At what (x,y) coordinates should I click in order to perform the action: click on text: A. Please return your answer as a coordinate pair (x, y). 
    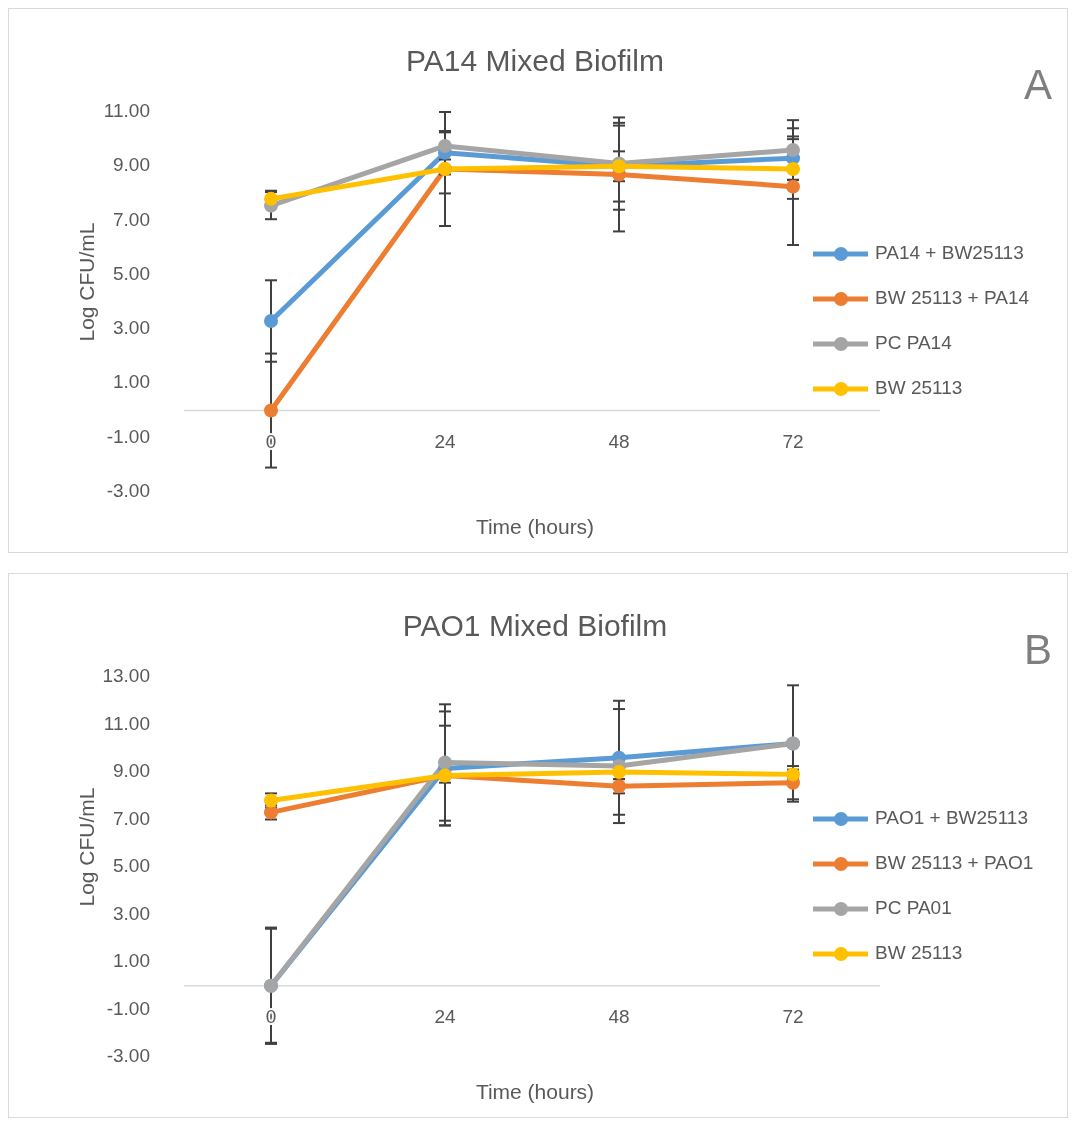
    Looking at the image, I should click on (1038, 85).